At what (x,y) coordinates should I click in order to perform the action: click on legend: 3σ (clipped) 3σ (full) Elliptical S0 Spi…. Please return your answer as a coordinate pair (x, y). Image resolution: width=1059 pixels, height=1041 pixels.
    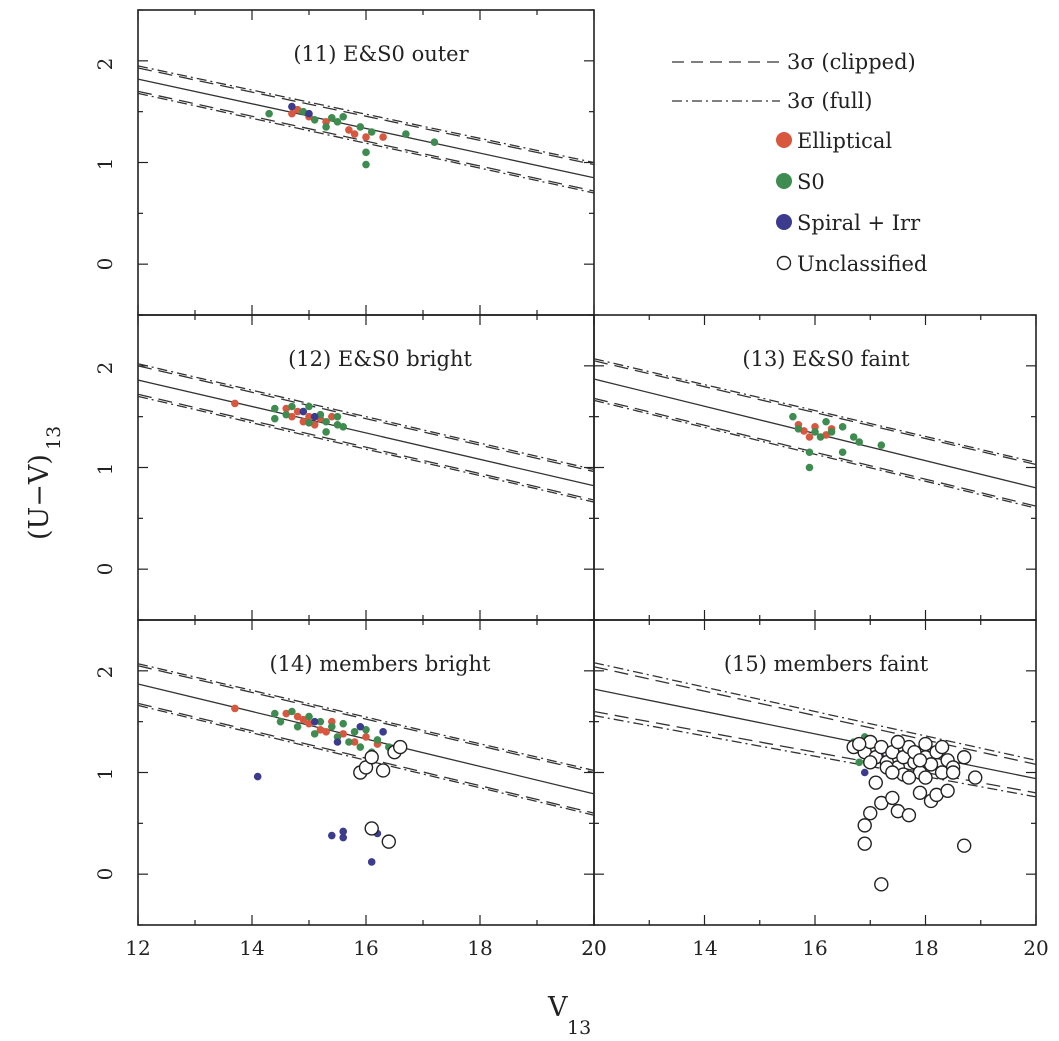
    Looking at the image, I should click on (799, 163).